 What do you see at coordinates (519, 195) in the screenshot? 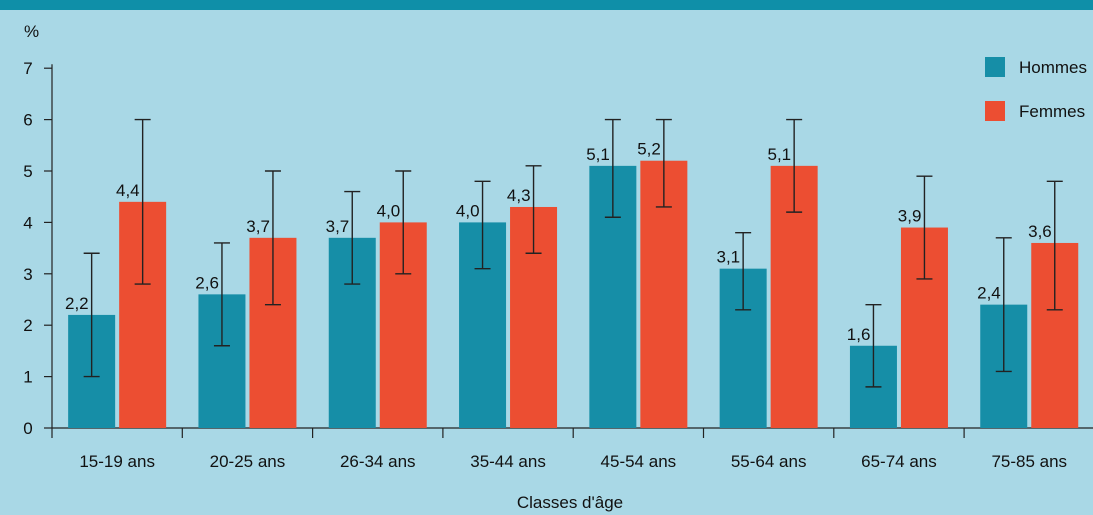
I see `data-label: 4,3` at bounding box center [519, 195].